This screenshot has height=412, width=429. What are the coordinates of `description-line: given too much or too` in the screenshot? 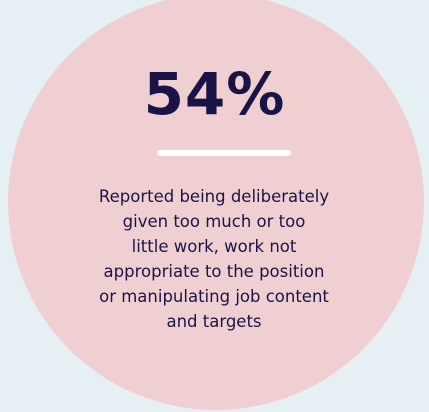 It's located at (214, 221).